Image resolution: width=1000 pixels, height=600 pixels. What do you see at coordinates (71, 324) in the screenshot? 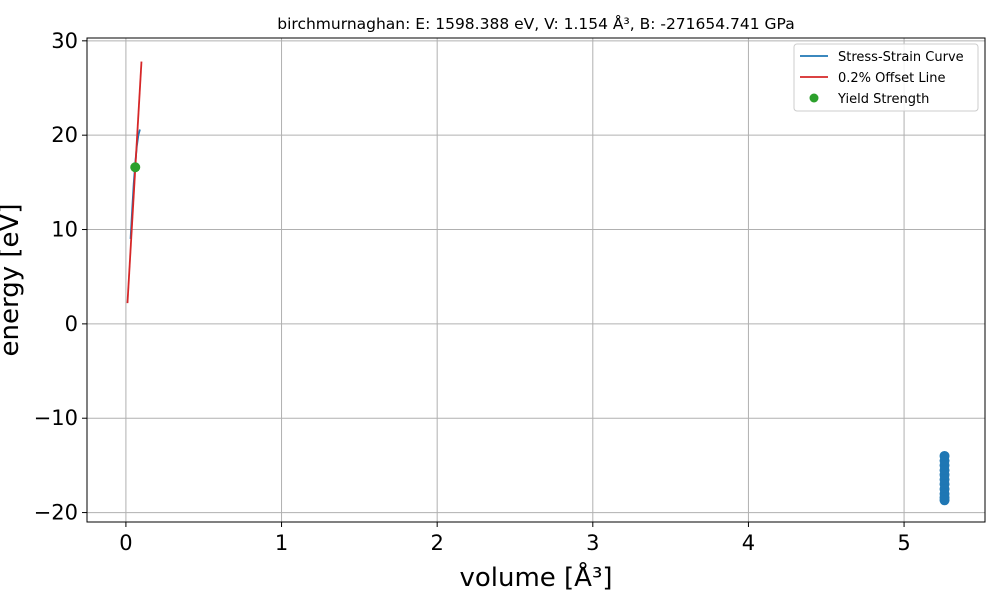
I see `y-tick-label: 0` at bounding box center [71, 324].